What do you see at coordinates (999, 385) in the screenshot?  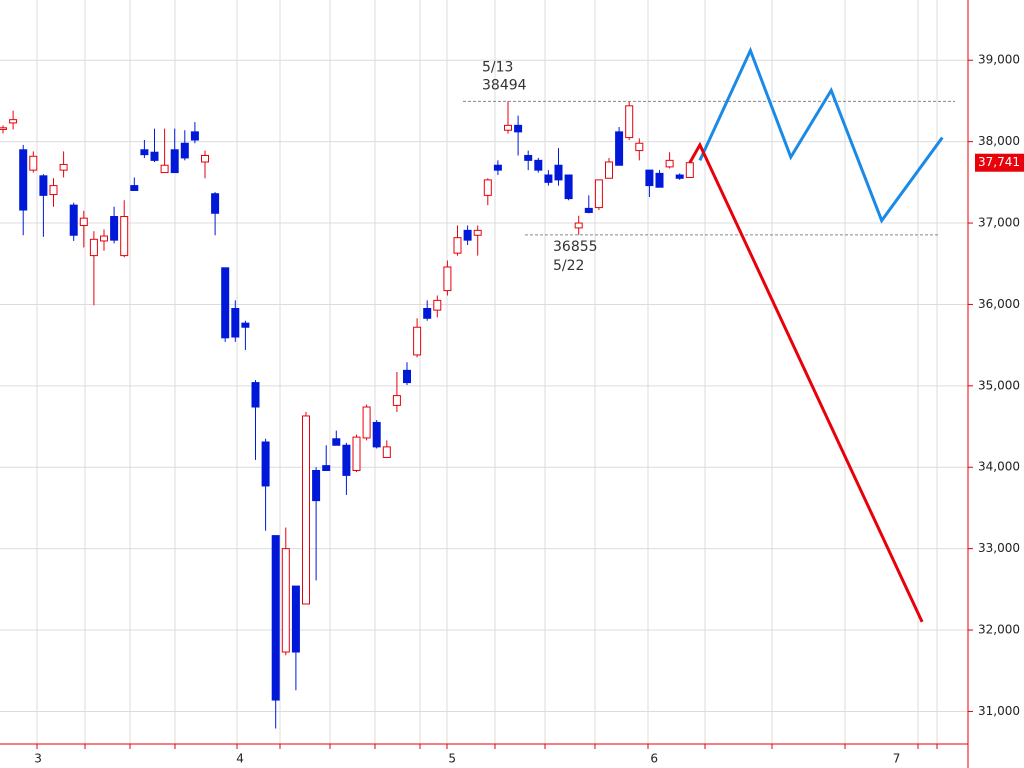 I see `y-tick-label: 35,000` at bounding box center [999, 385].